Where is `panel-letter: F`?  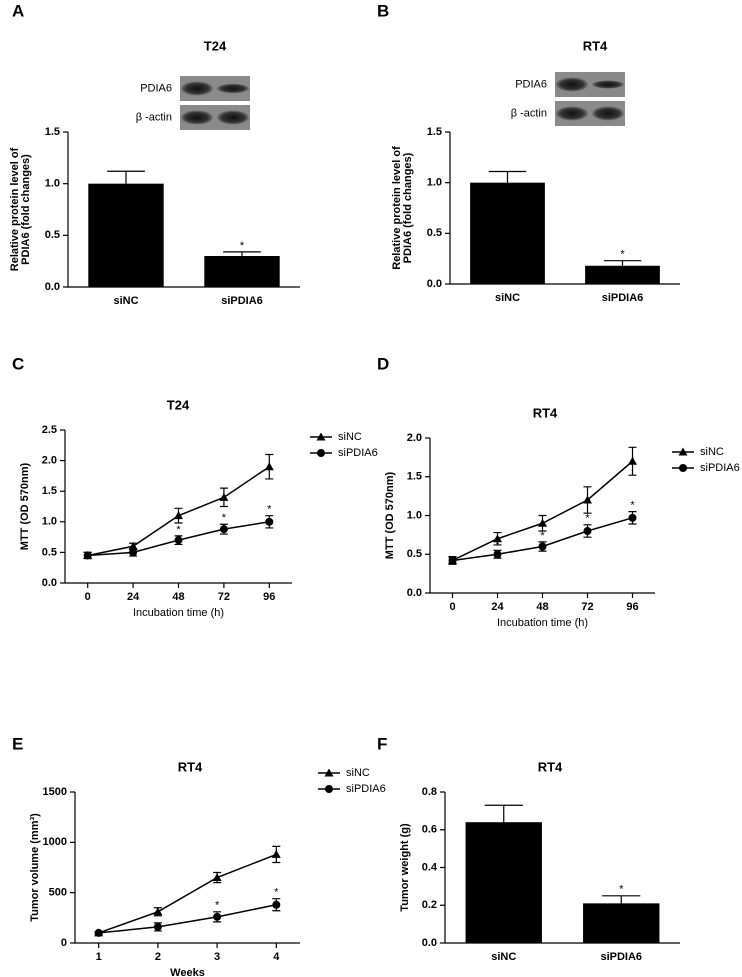
panel-letter: F is located at coordinates (382, 743).